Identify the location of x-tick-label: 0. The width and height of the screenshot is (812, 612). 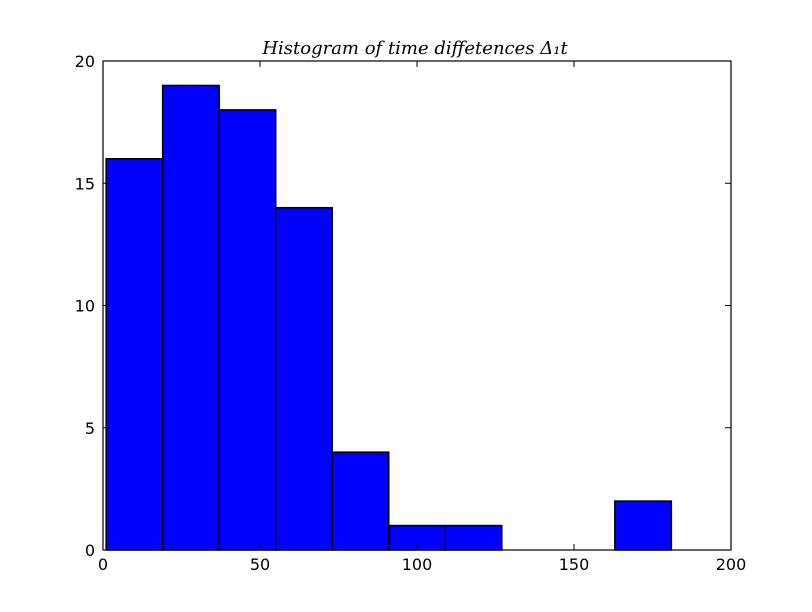
(103, 564).